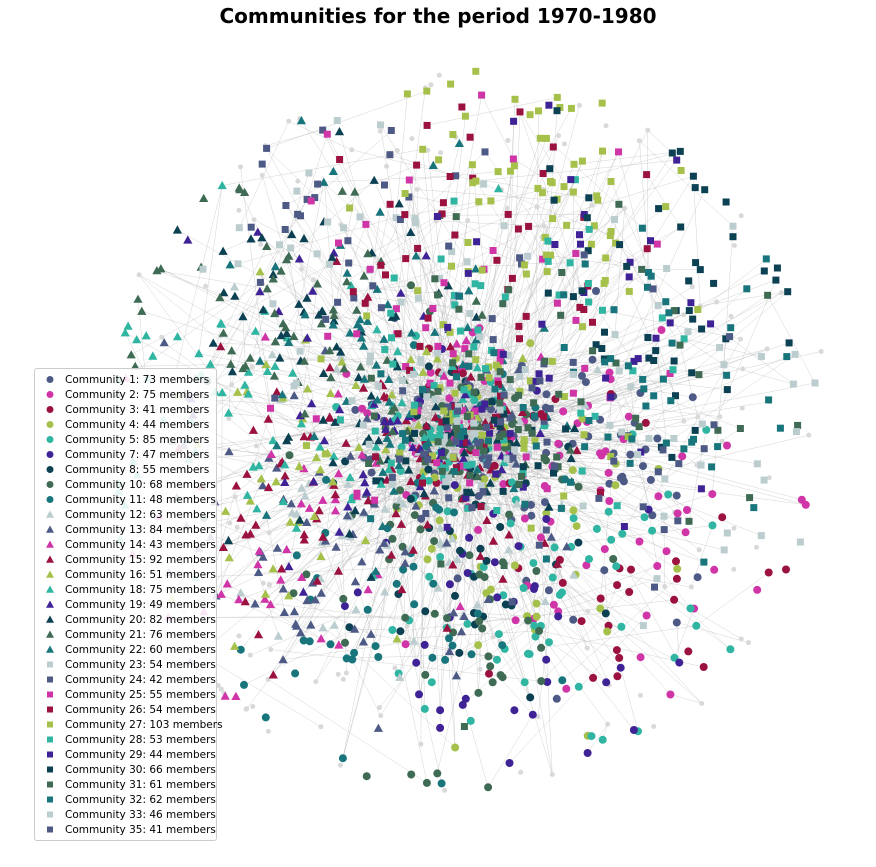  What do you see at coordinates (125, 709) in the screenshot?
I see `legend-item-community-26: Community 26: 54 members` at bounding box center [125, 709].